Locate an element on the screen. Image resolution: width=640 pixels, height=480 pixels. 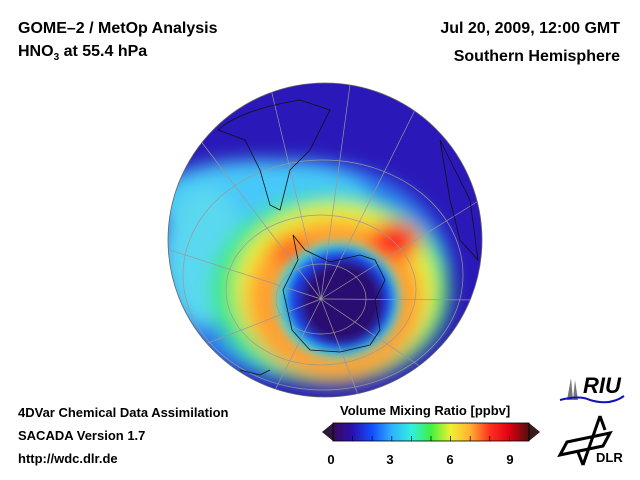
footer-url: http://wdc.dlr.de is located at coordinates (68, 458).